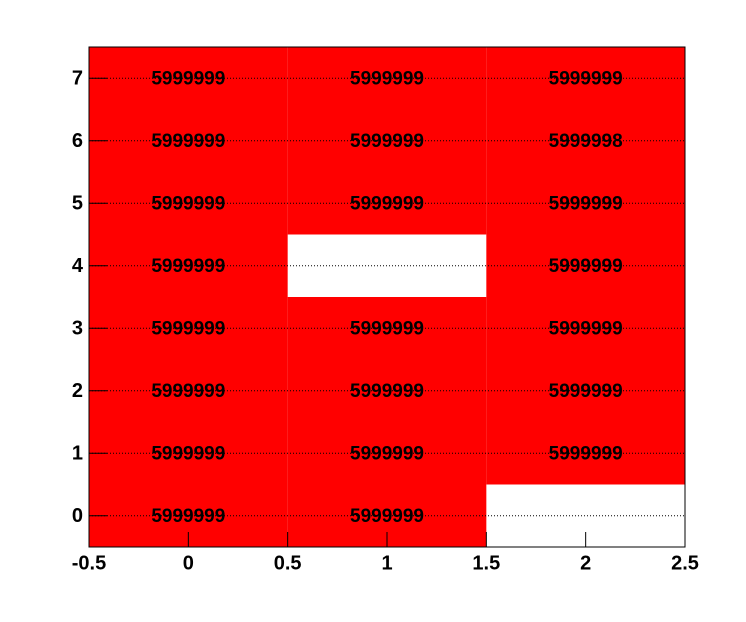  Describe the element at coordinates (77, 454) in the screenshot. I see `y-tick-label: 1` at that location.